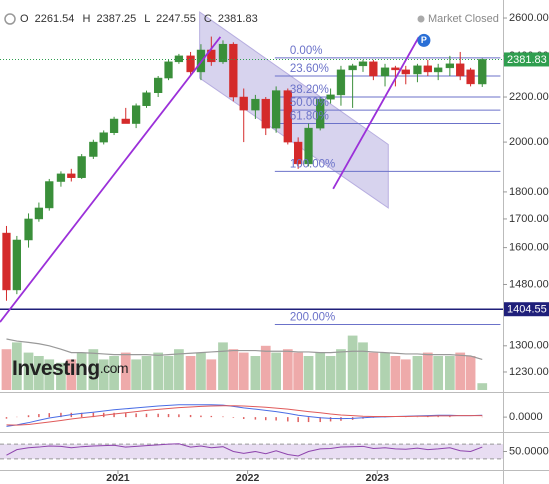 This screenshot has height=484, width=549. What do you see at coordinates (118, 478) in the screenshot?
I see `x-tick-label: 2021` at bounding box center [118, 478].